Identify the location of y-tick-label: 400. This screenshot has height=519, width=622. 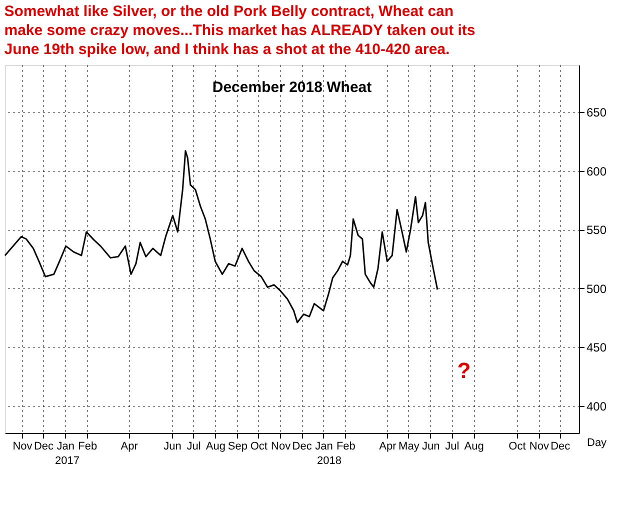
(596, 406).